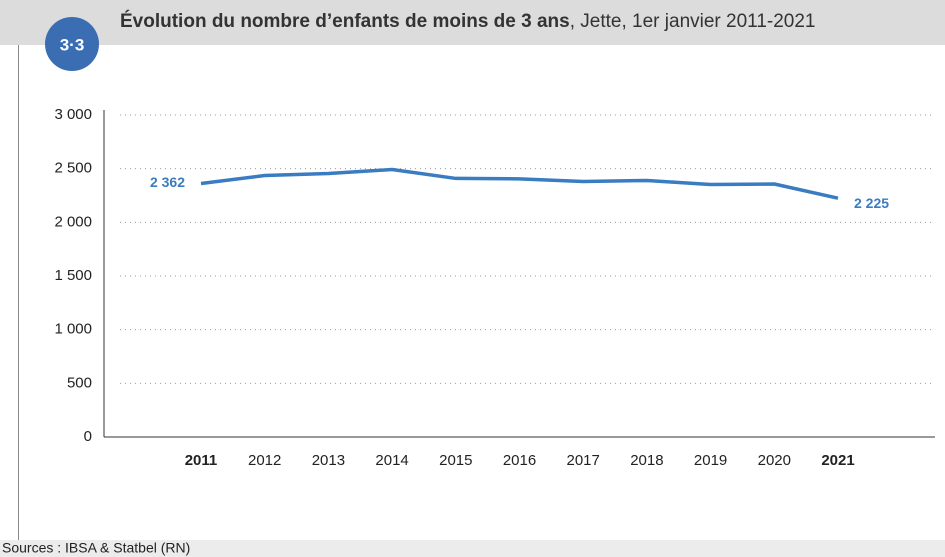  I want to click on y-tick-label: 2 000, so click(73, 221).